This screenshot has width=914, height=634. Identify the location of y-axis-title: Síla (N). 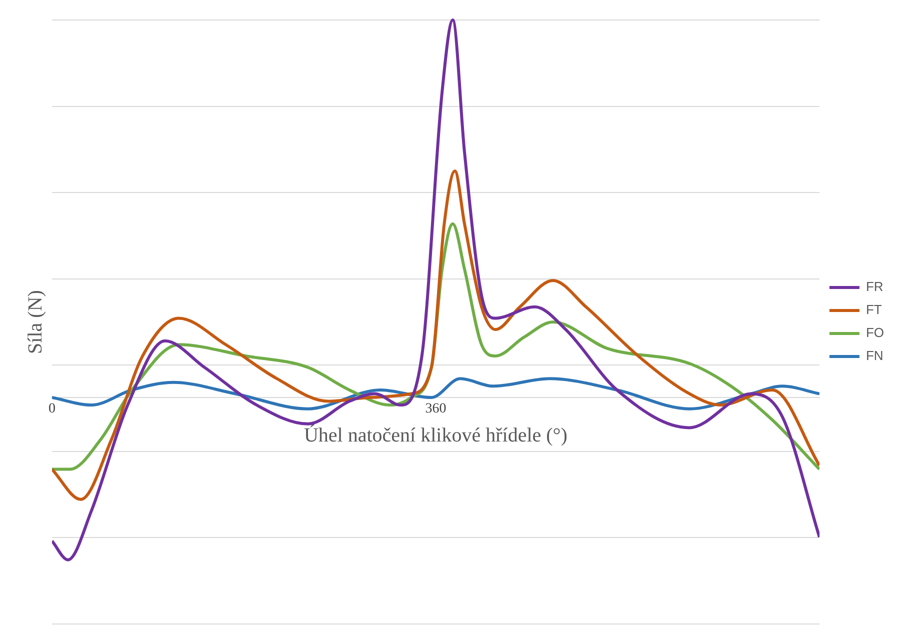
(35, 322).